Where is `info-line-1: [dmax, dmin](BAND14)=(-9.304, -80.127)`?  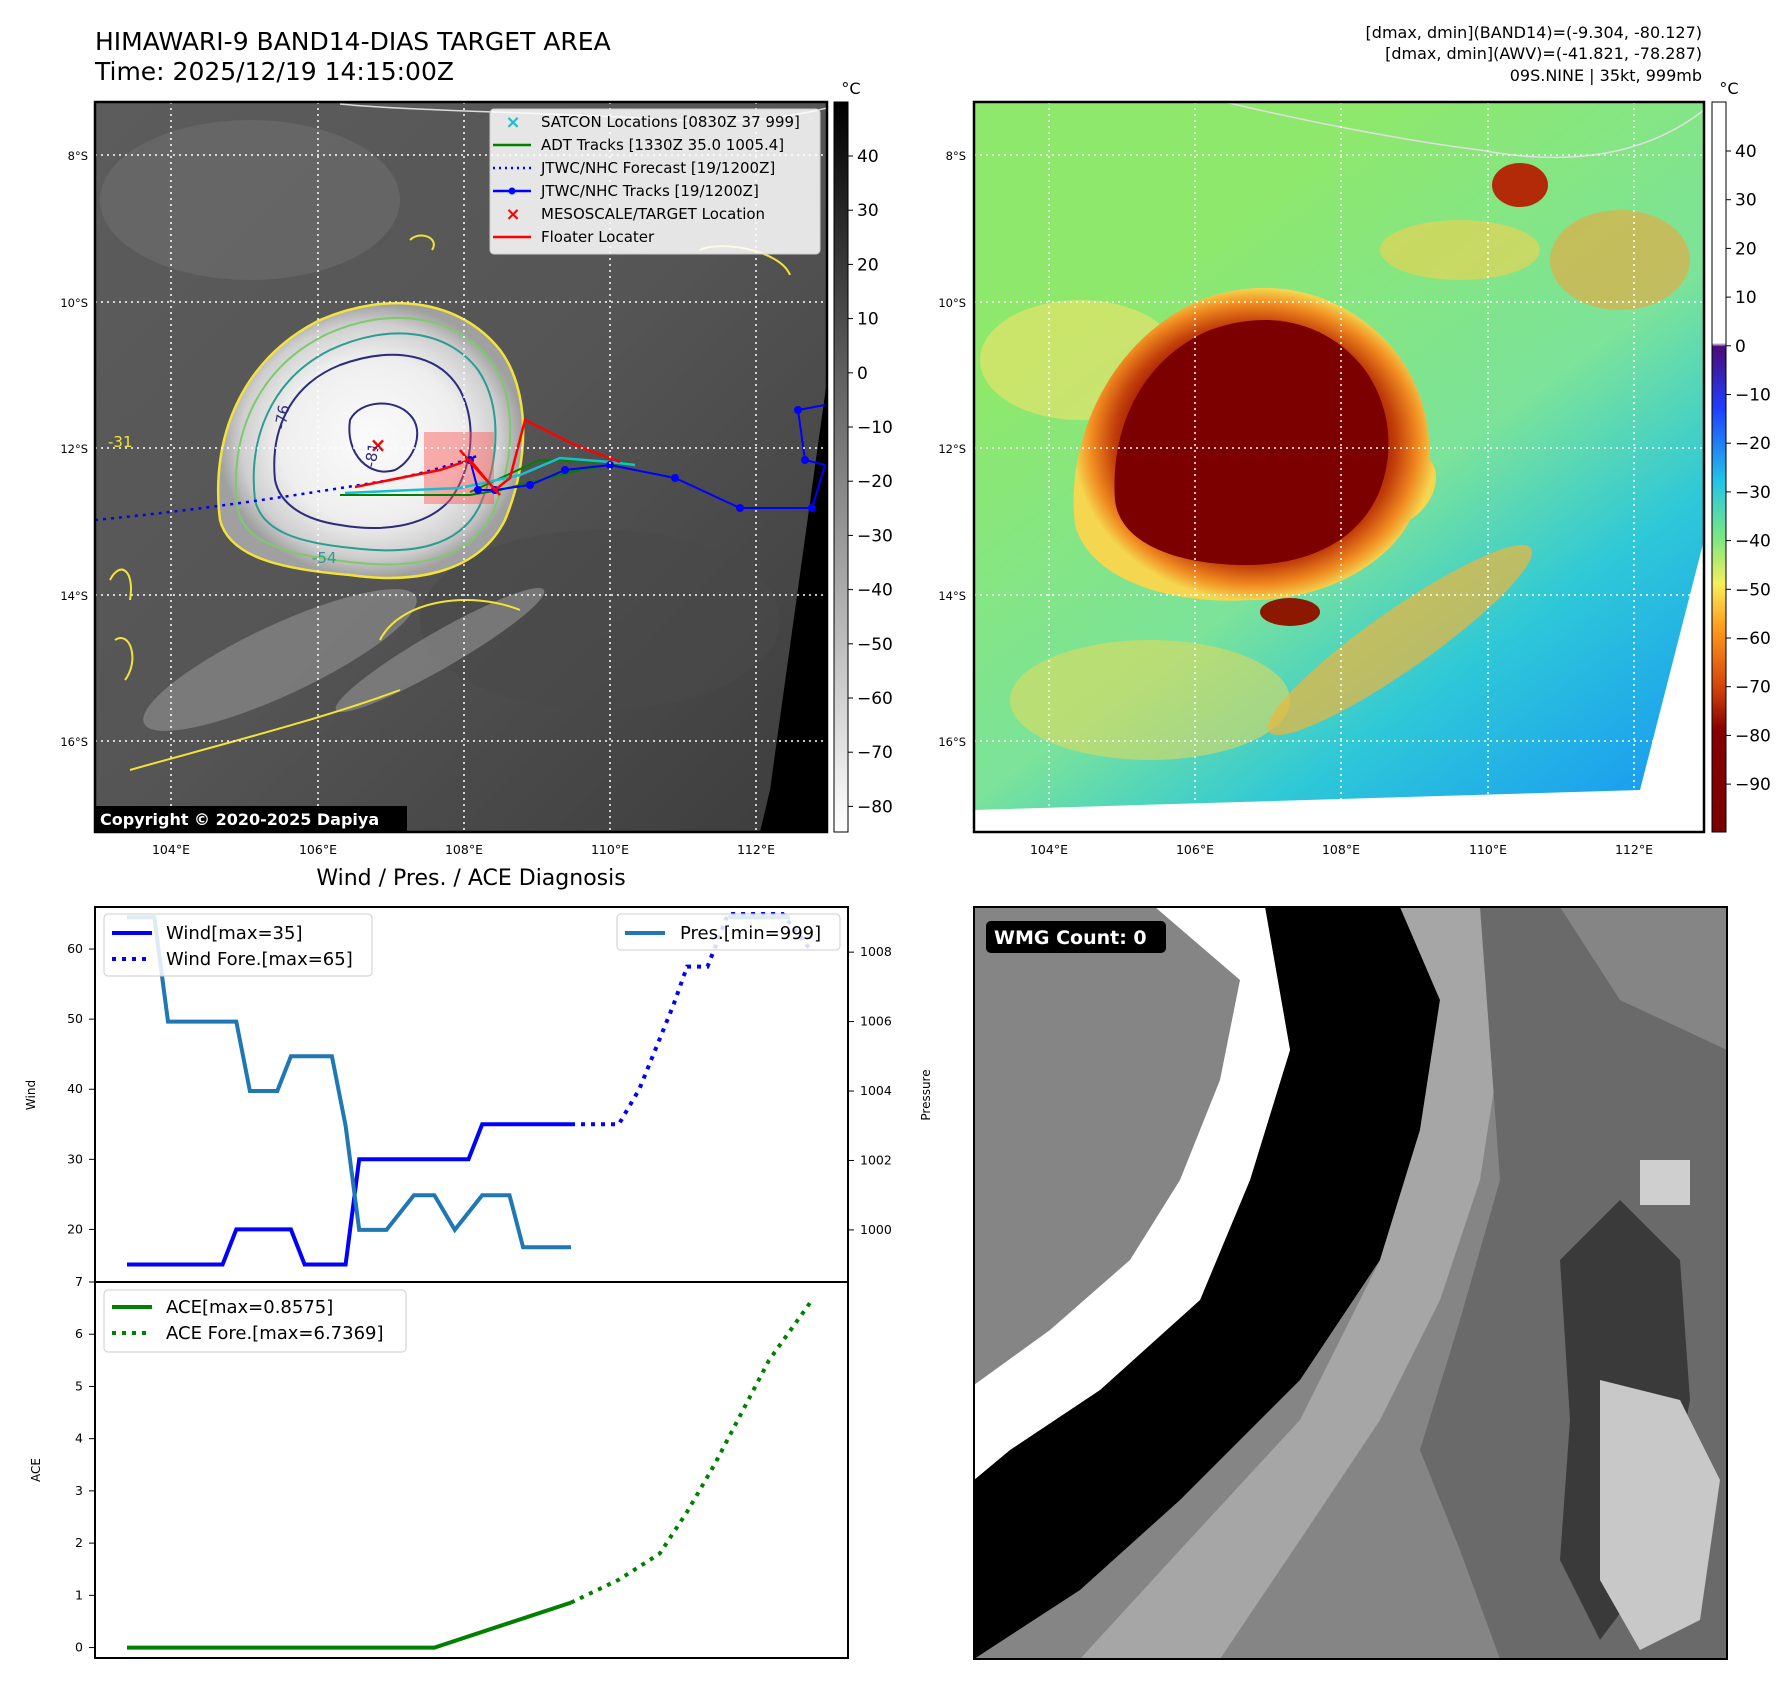 info-line-1: [dmax, dmin](BAND14)=(-9.304, -80.127) is located at coordinates (1534, 32).